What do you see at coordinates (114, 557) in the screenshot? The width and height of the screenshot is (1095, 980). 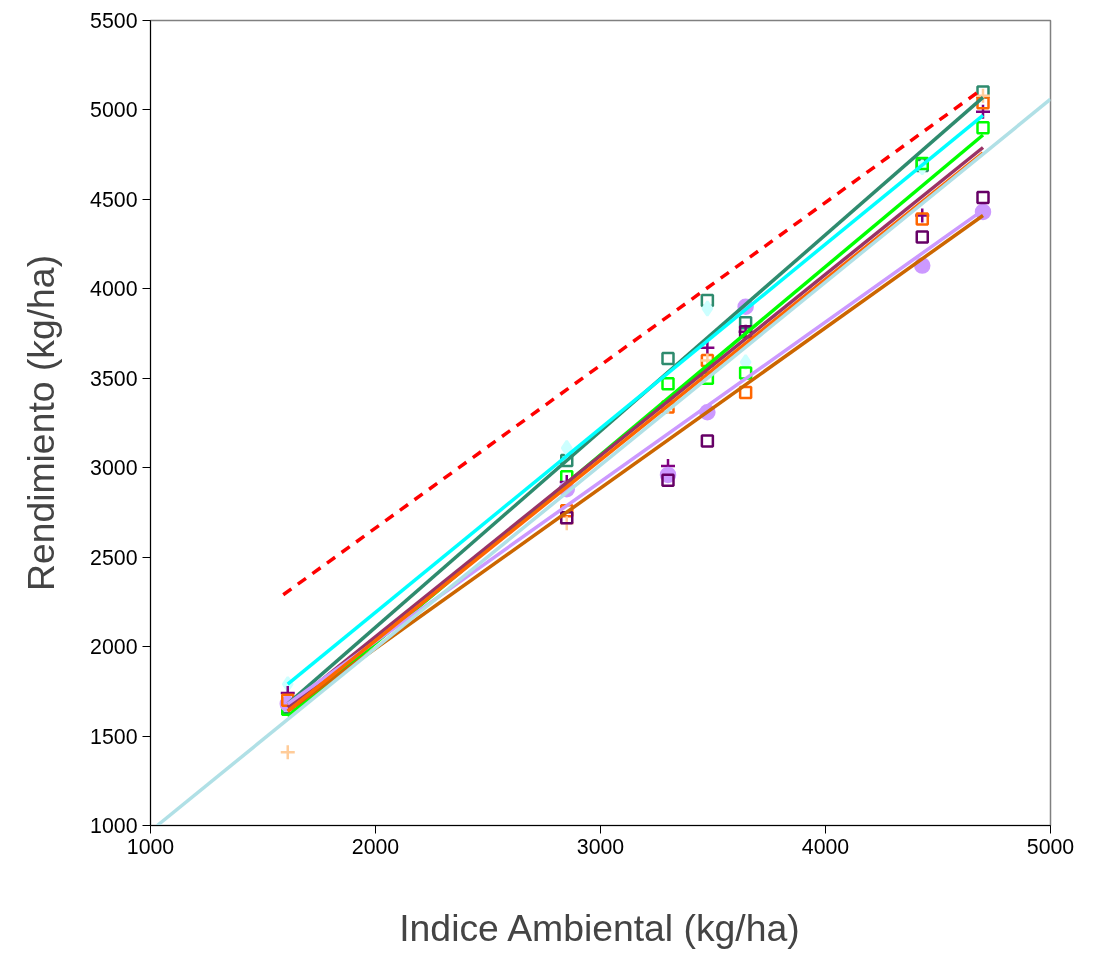 I see `y-tick-label: 2500` at bounding box center [114, 557].